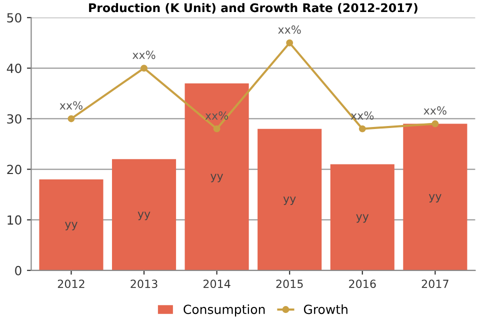 The width and height of the screenshot is (480, 320). What do you see at coordinates (289, 284) in the screenshot?
I see `x-tick-label: 2015` at bounding box center [289, 284].